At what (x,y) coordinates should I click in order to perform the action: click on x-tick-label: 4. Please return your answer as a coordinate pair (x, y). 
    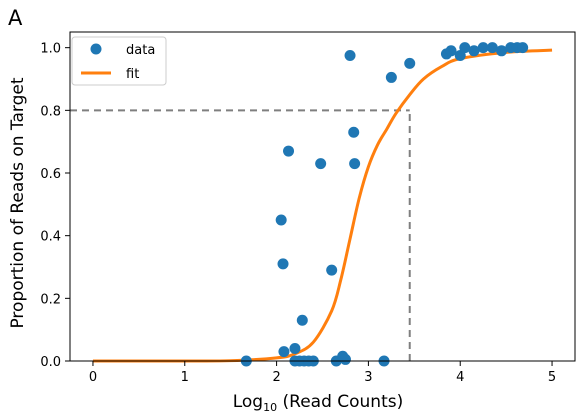
    Looking at the image, I should click on (460, 377).